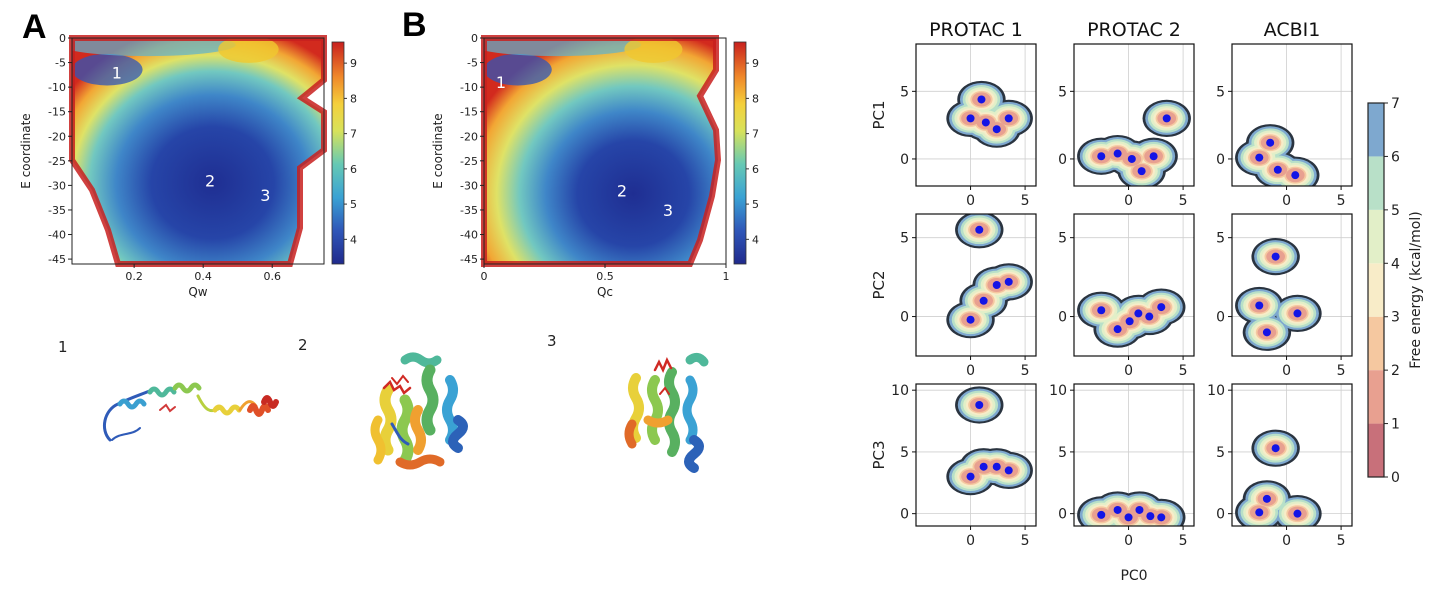 The height and width of the screenshot is (602, 1440). I want to click on column-title: PROTAC 2, so click(1134, 30).